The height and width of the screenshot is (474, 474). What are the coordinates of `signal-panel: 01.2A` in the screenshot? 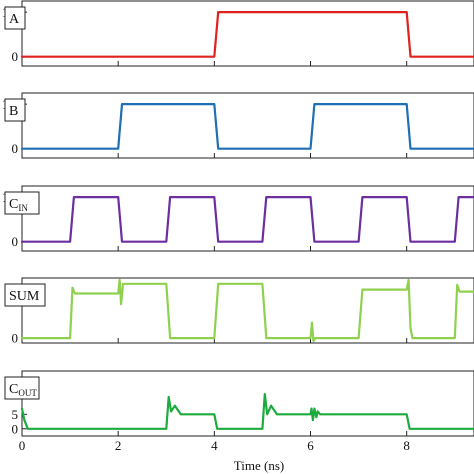 It's located at (238, 33).